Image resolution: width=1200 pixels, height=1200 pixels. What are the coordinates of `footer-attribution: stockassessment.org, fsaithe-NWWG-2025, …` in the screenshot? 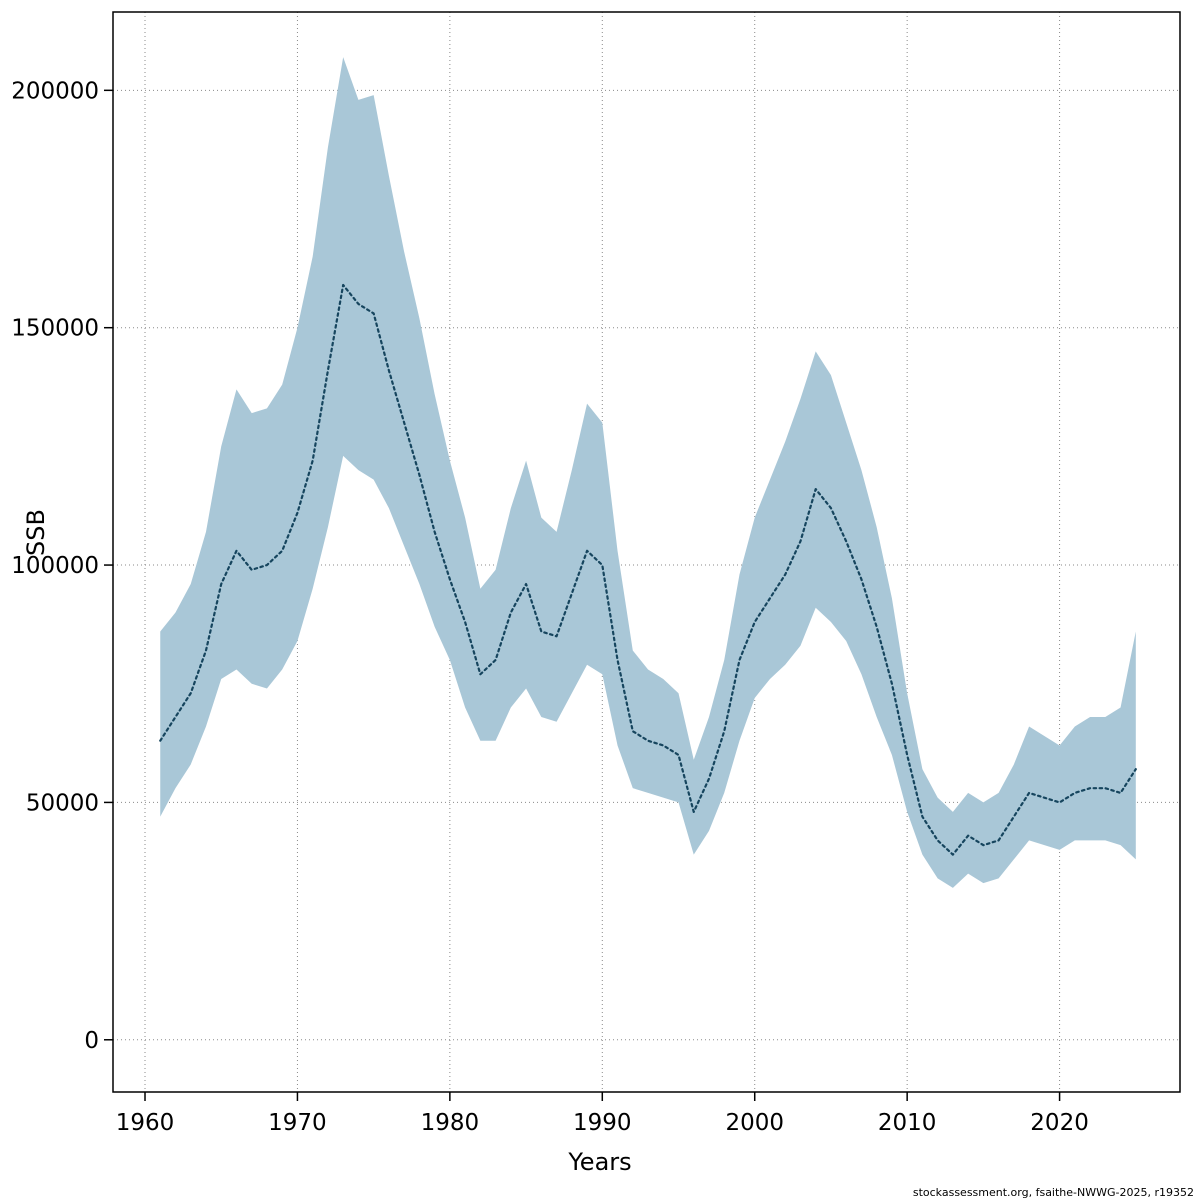 It's located at (1053, 1192).